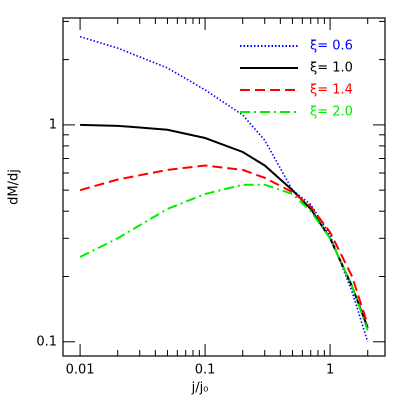 This screenshot has width=403, height=403. What do you see at coordinates (331, 112) in the screenshot?
I see `legend-label: ξ= 2.0` at bounding box center [331, 112].